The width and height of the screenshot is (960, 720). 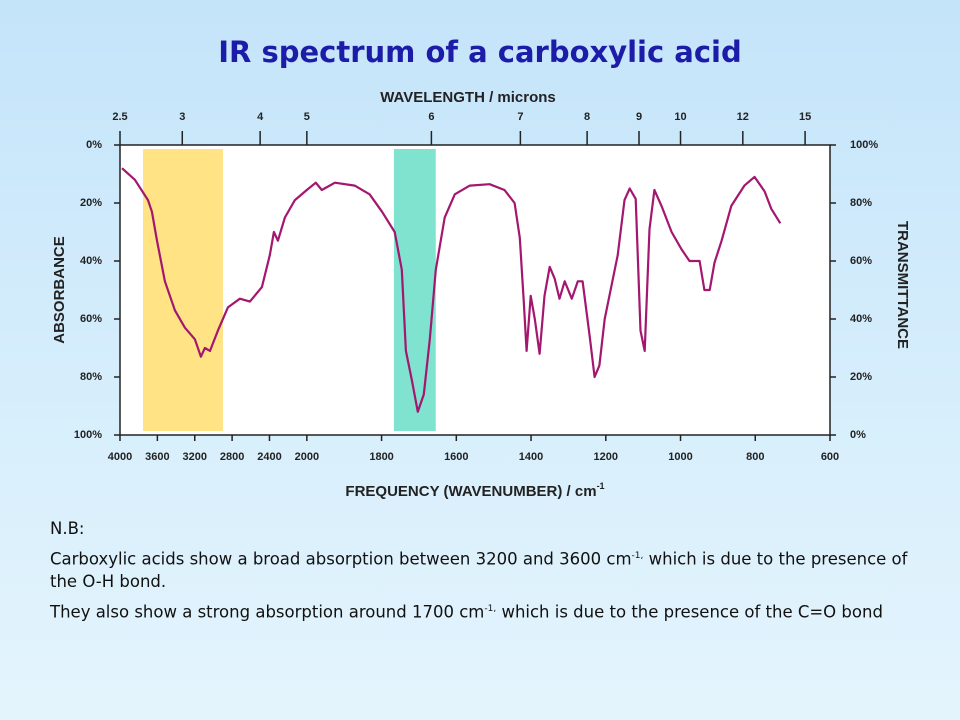 I want to click on x2-tick-label: 6, so click(x=431, y=117).